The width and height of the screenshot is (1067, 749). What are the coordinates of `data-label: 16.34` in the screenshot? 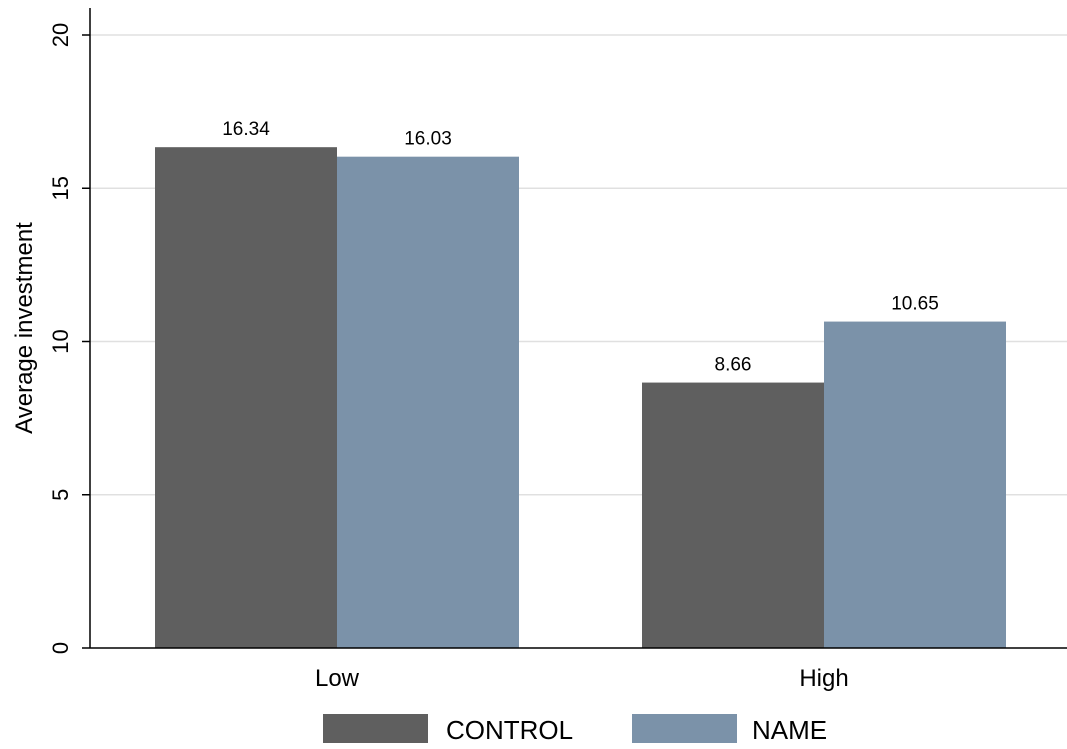 It's located at (246, 129).